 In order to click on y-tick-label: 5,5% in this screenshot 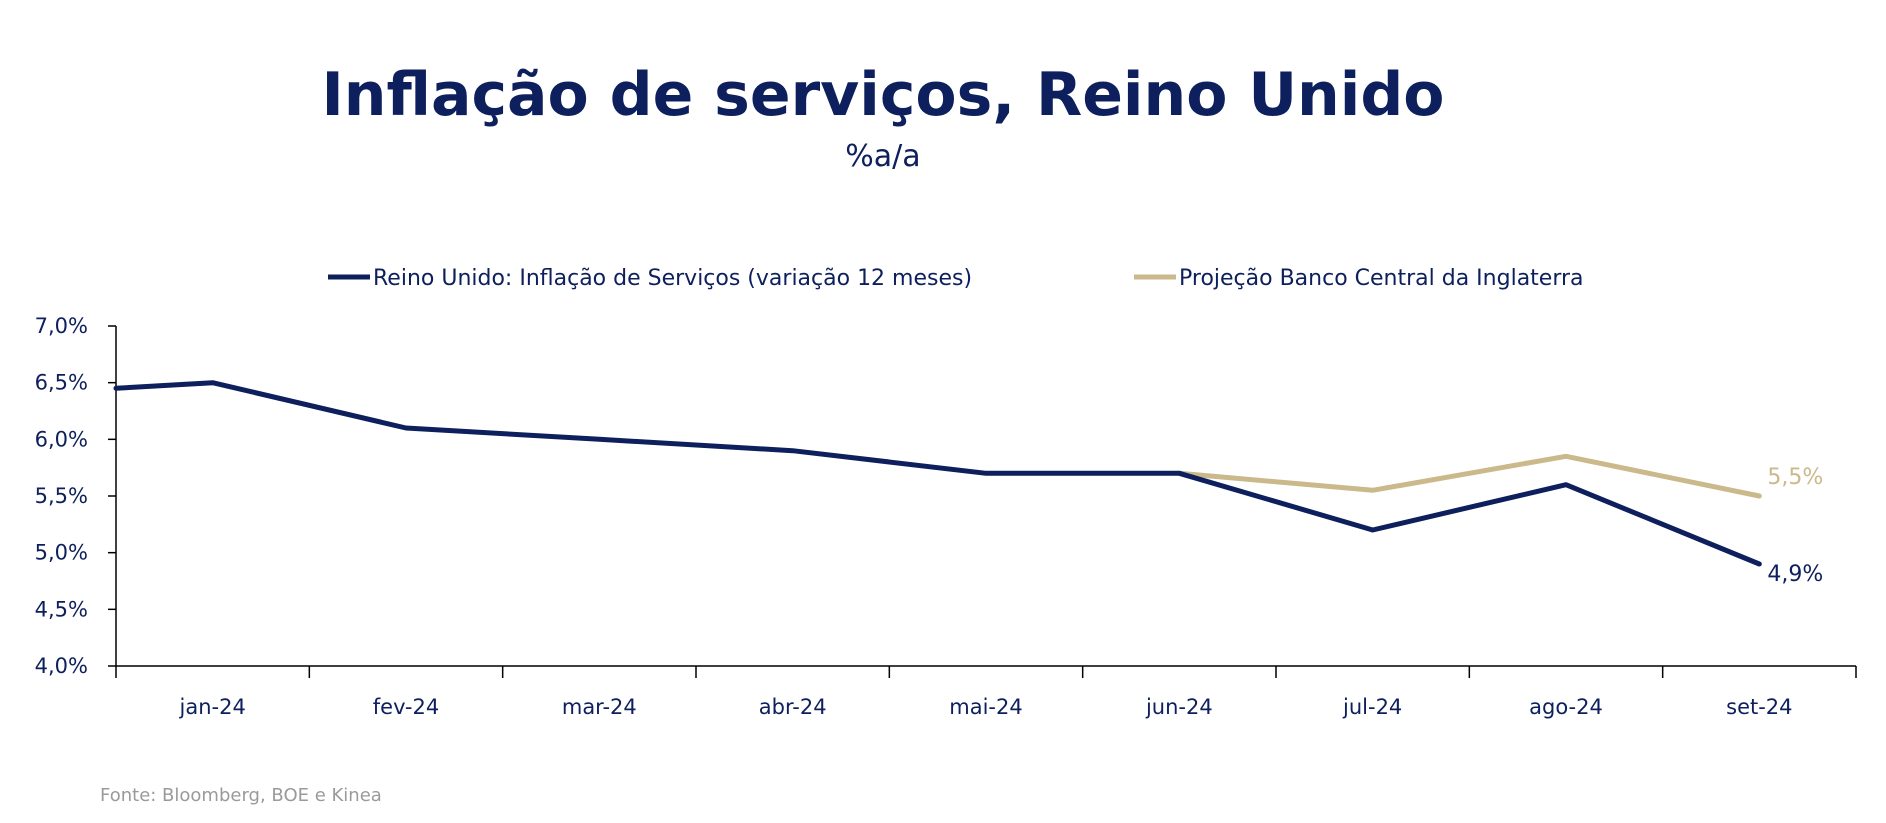, I will do `click(61, 496)`.